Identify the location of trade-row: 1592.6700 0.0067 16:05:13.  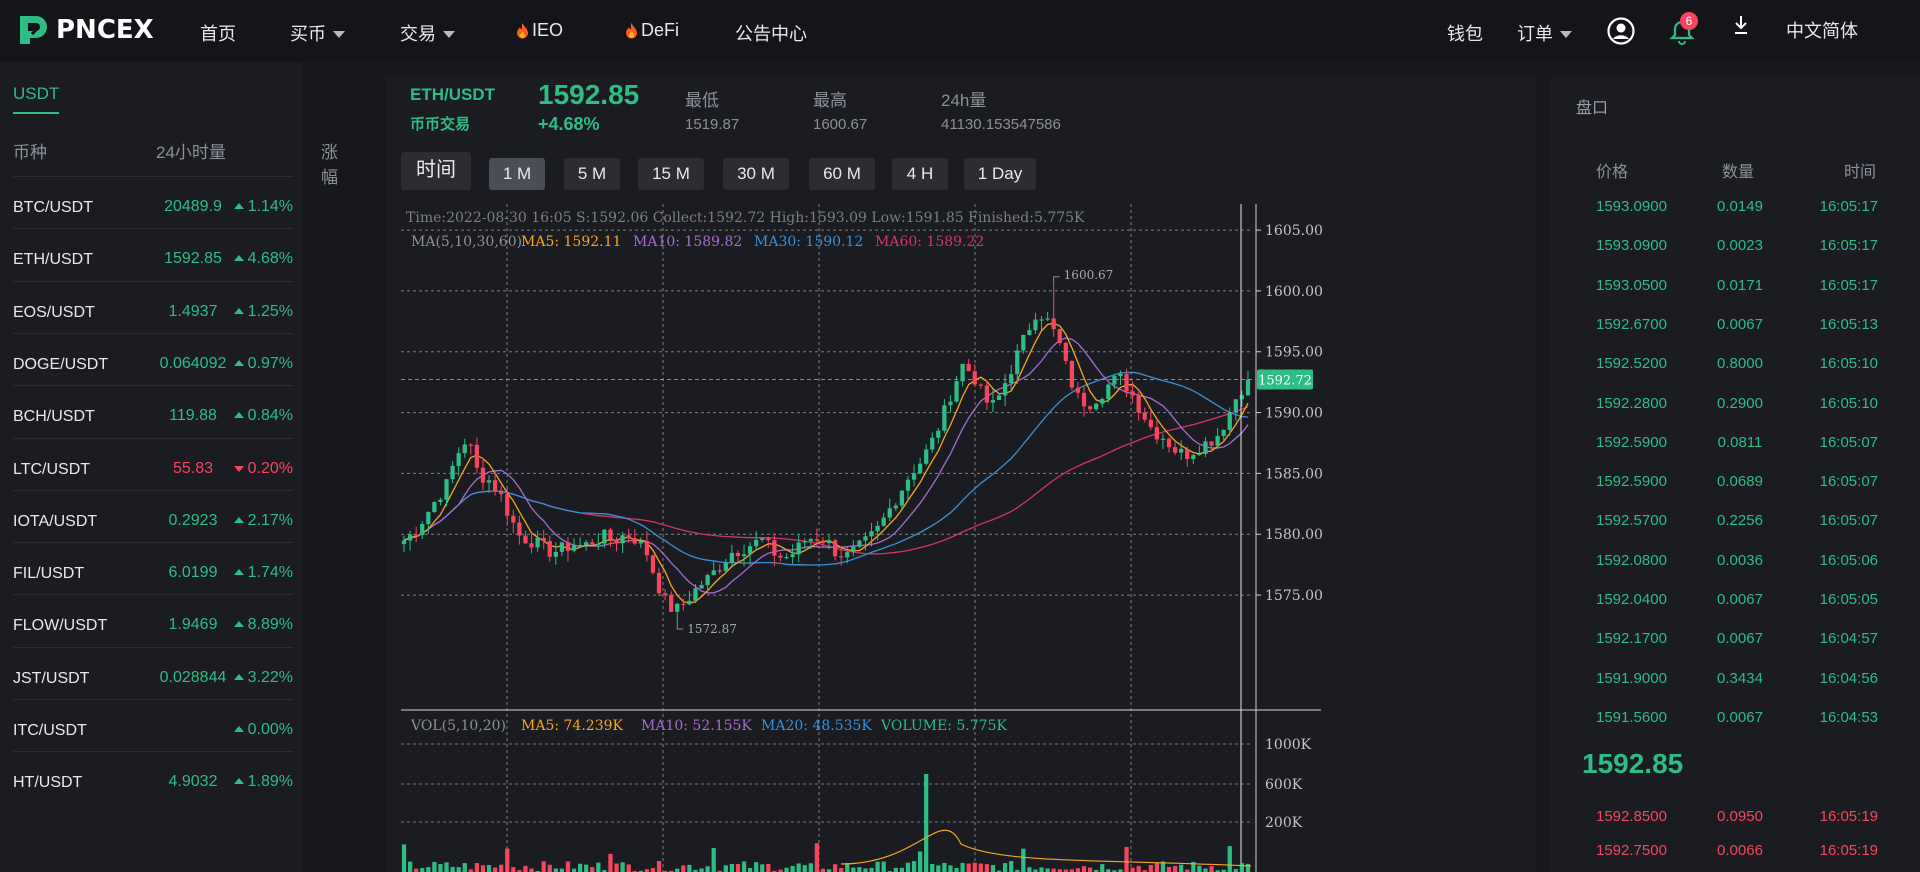
(1735, 328).